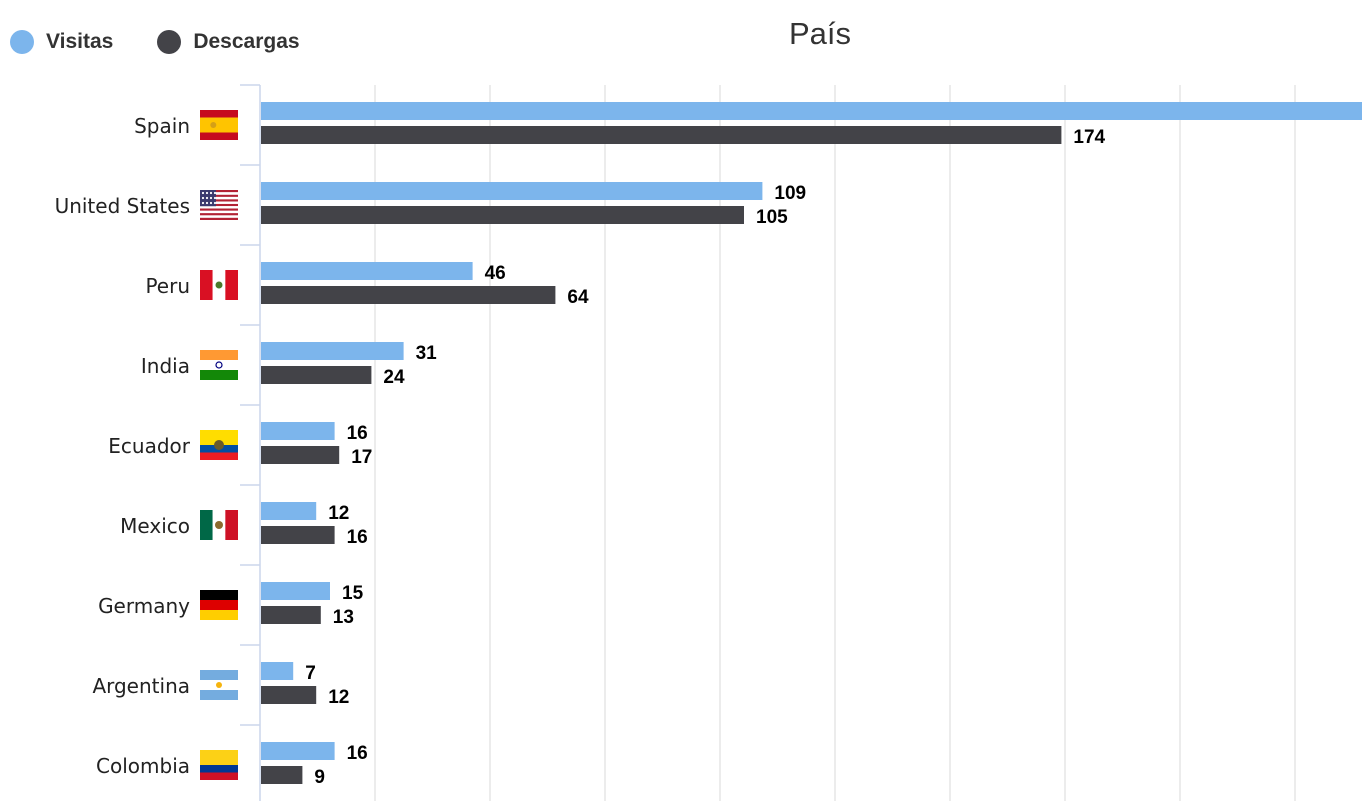 The height and width of the screenshot is (801, 1362). I want to click on argentina-flag-icon, so click(219, 685).